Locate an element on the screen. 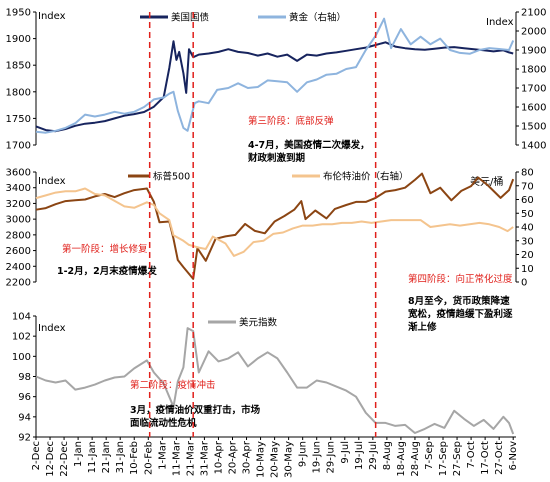 The width and height of the screenshot is (550, 482). annotation-text: 宽松，疫情趋缓下盈利逐 is located at coordinates (460, 314).